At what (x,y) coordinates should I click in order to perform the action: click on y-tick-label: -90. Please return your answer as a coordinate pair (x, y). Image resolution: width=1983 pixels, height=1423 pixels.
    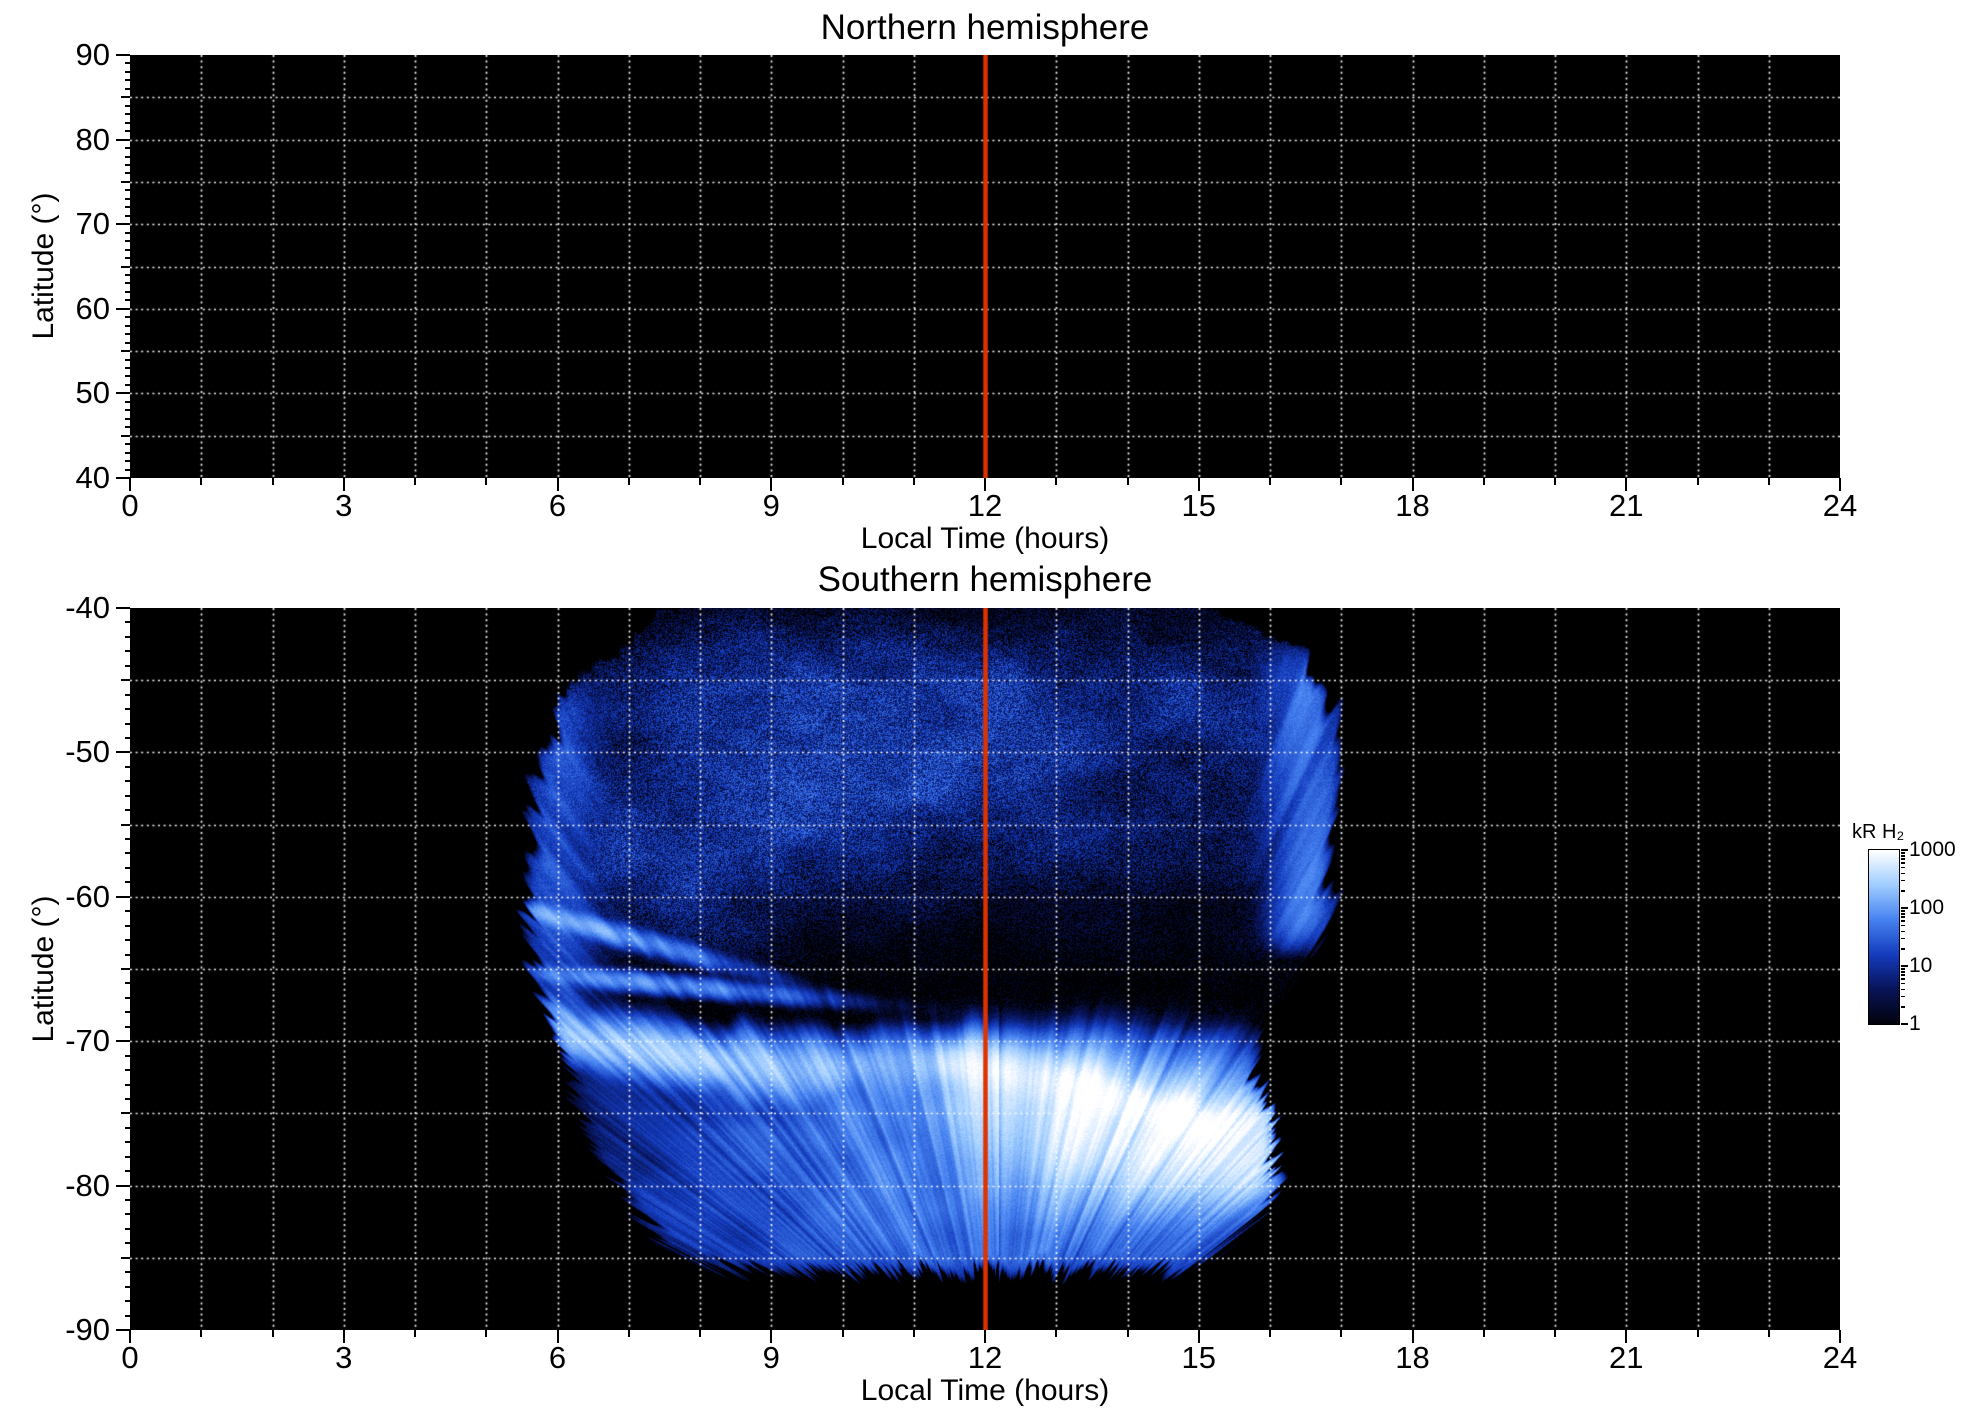
    Looking at the image, I should click on (87, 1329).